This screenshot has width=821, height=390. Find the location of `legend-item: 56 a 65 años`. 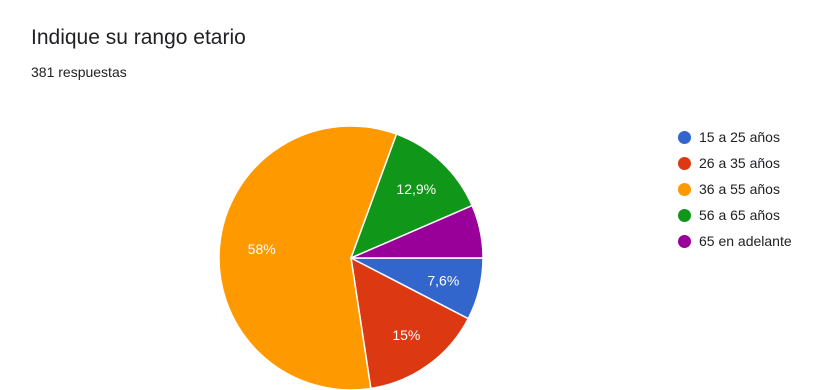

legend-item: 56 a 65 años is located at coordinates (735, 215).